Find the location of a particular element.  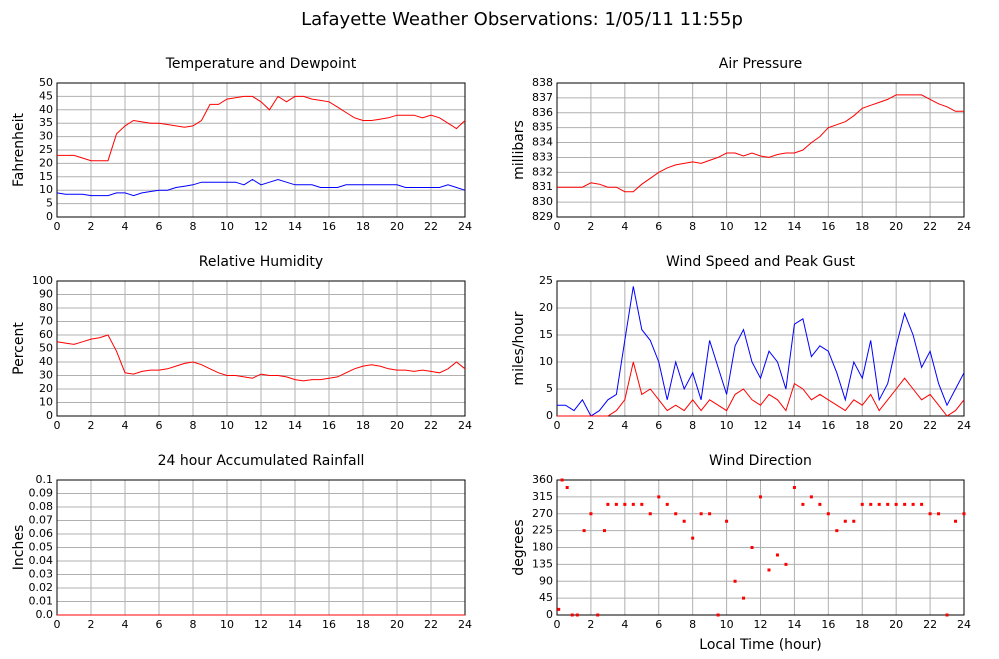

y-tick-label: 832 is located at coordinates (542, 171).